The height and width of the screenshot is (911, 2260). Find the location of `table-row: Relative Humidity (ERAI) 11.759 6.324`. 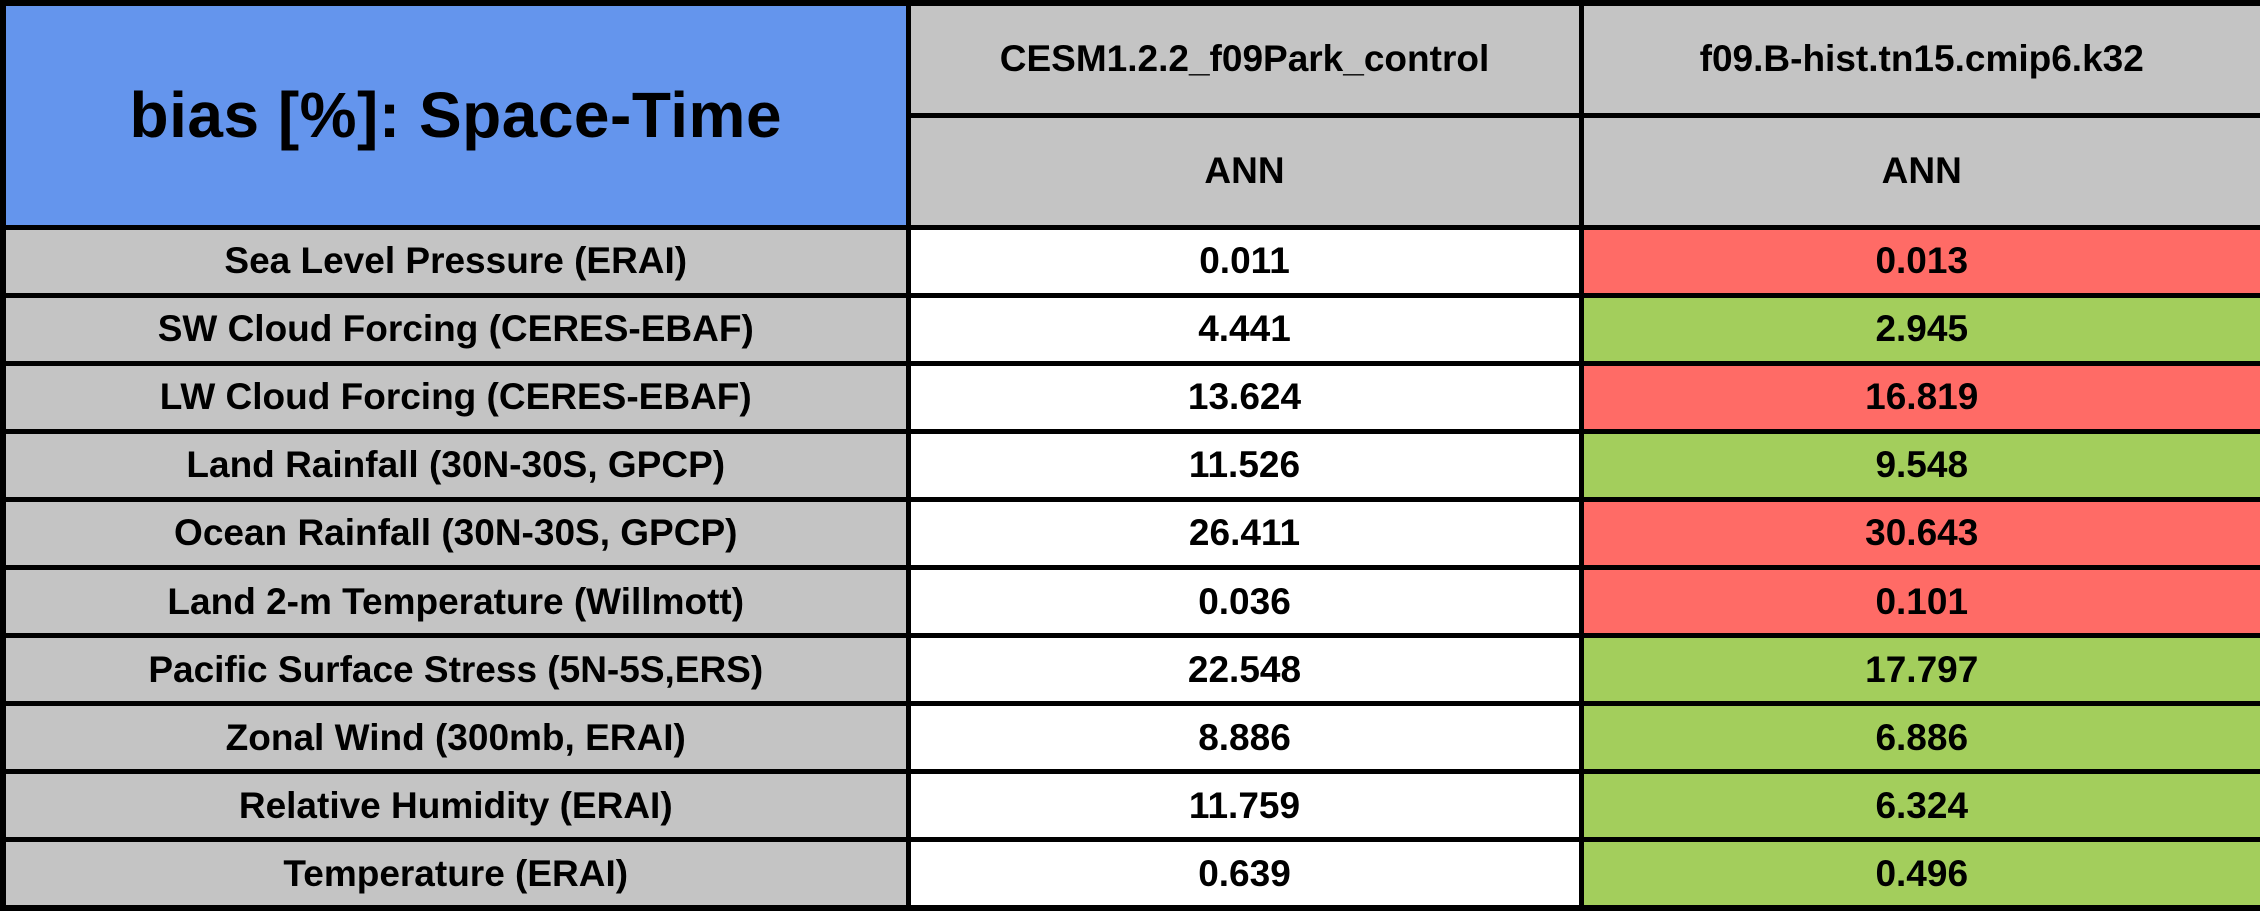

table-row: Relative Humidity (ERAI) 11.759 6.324 is located at coordinates (1130, 806).